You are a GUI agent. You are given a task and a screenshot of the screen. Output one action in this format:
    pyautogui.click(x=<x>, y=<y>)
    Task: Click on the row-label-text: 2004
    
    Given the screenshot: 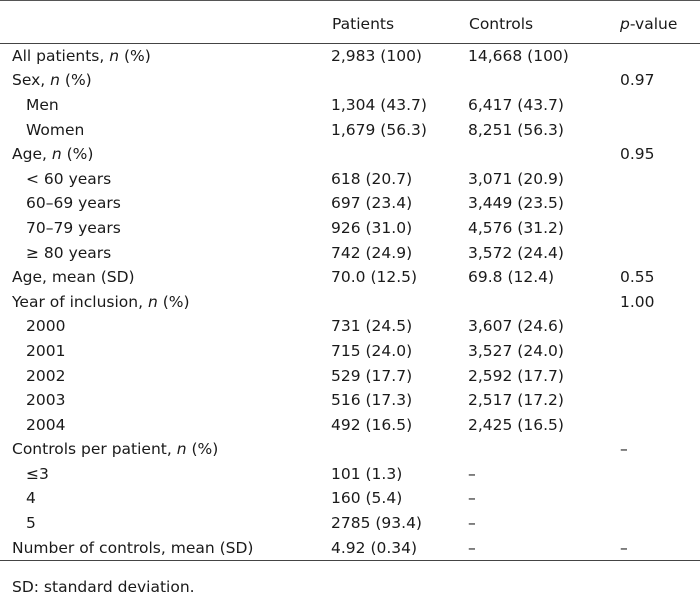 What is the action you would take?
    pyautogui.click(x=46, y=424)
    